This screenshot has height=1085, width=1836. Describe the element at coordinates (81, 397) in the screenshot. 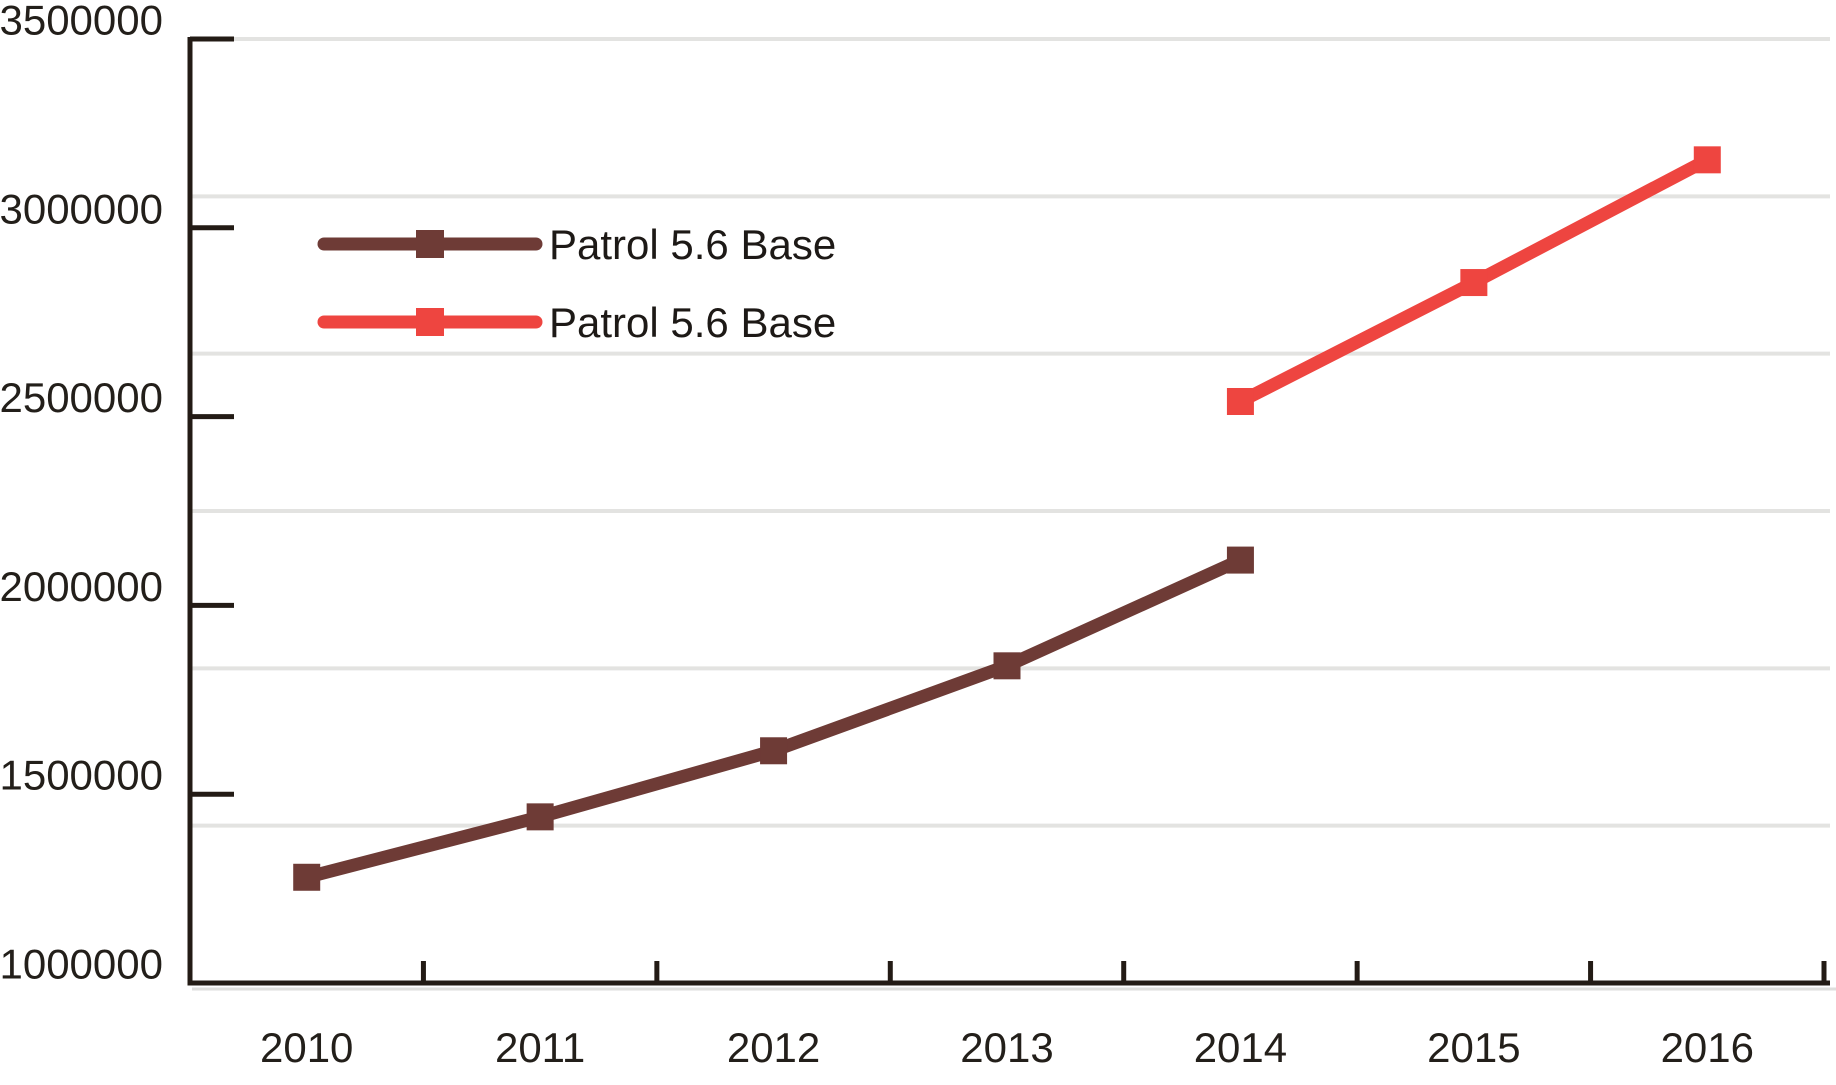

I see `y-axis-tick-label: 2500000` at that location.